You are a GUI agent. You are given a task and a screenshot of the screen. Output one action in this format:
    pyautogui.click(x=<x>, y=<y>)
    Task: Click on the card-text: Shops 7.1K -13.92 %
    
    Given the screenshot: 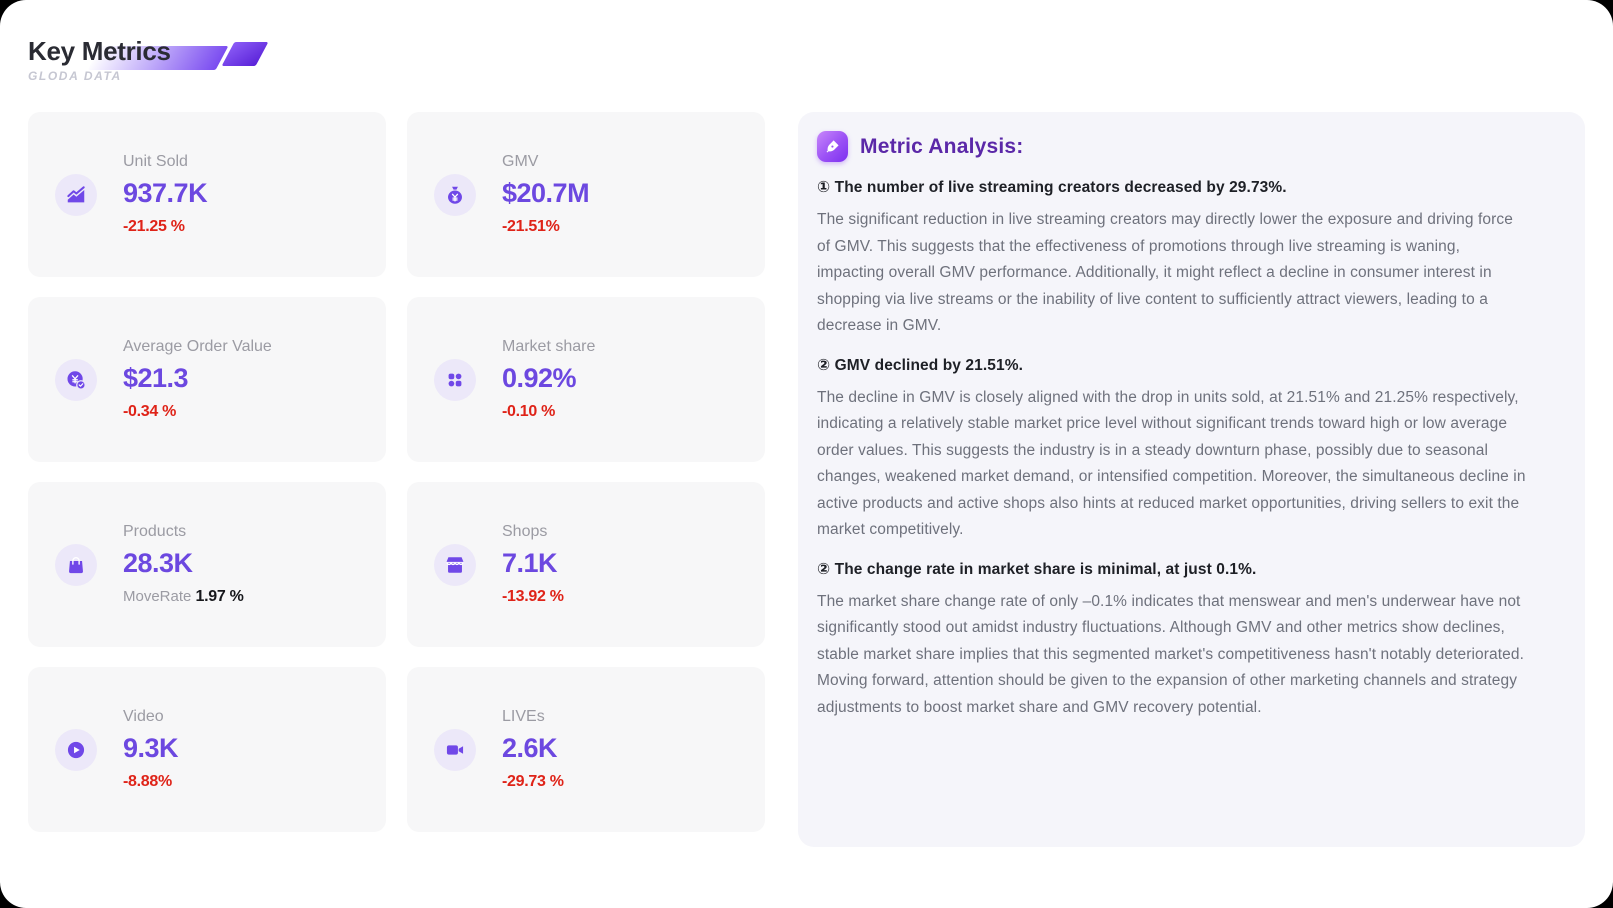 What is the action you would take?
    pyautogui.click(x=533, y=564)
    